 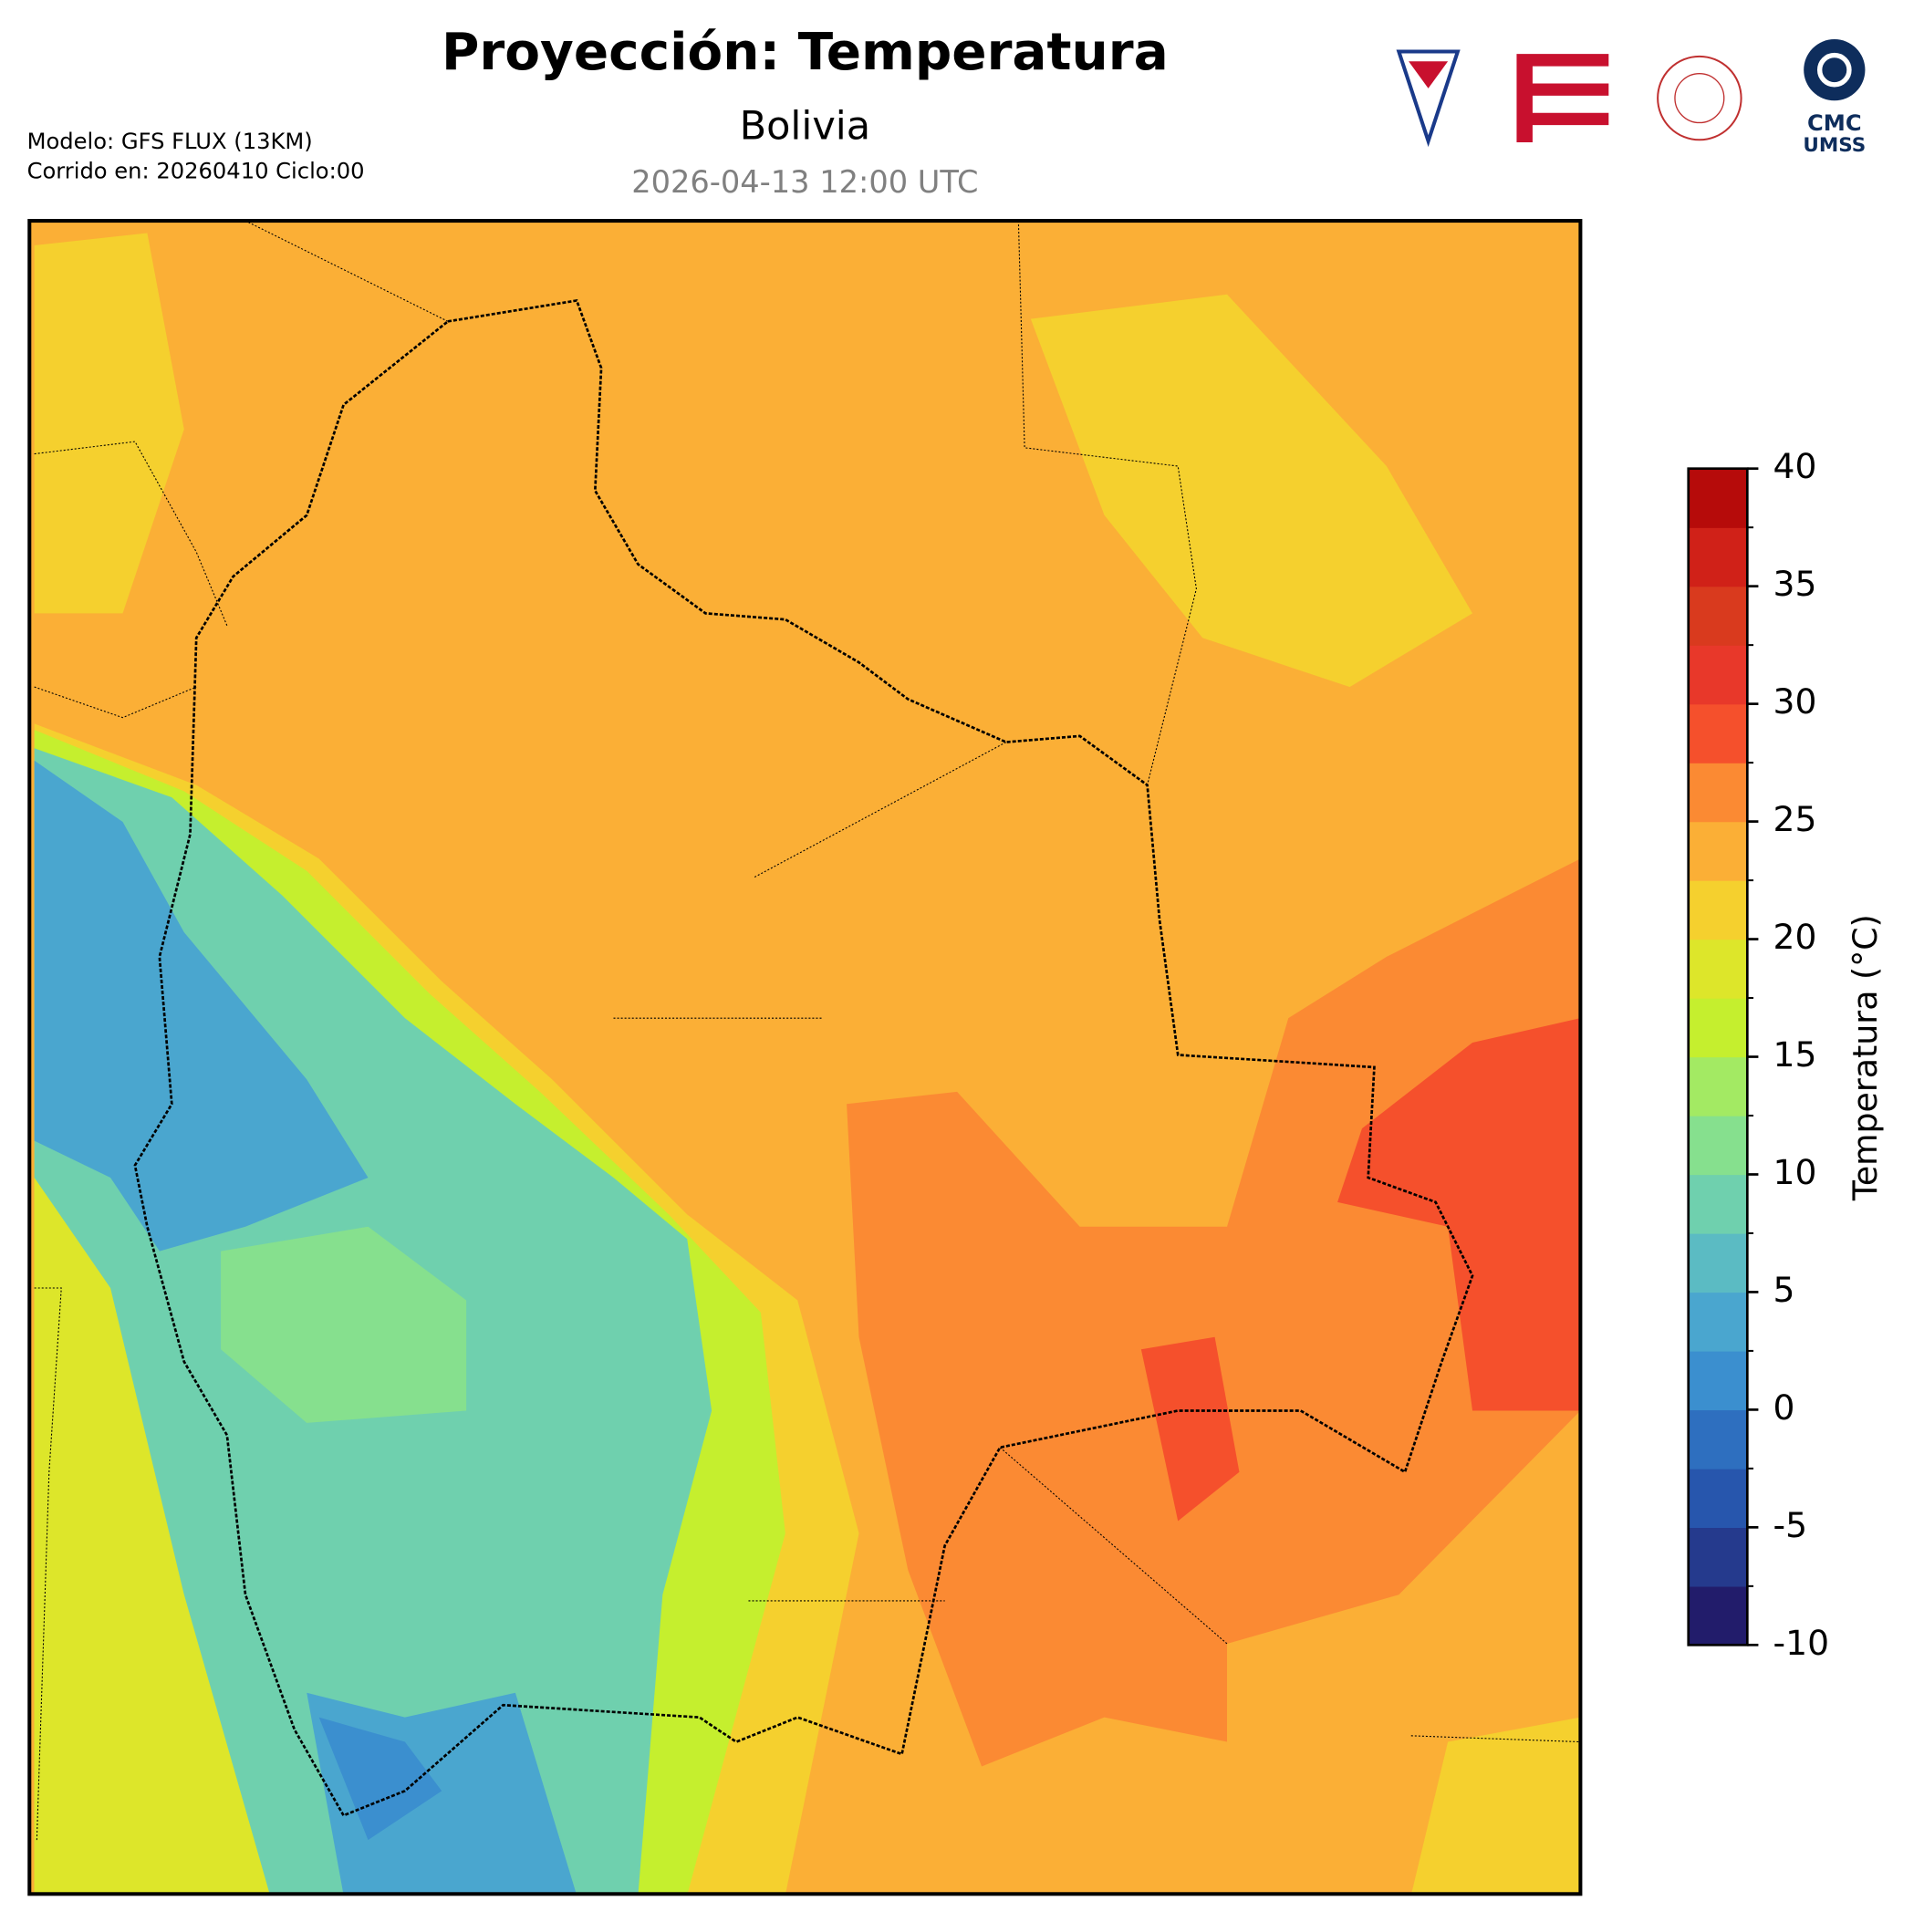 What do you see at coordinates (1795, 466) in the screenshot?
I see `colorbar-tick-label: 40` at bounding box center [1795, 466].